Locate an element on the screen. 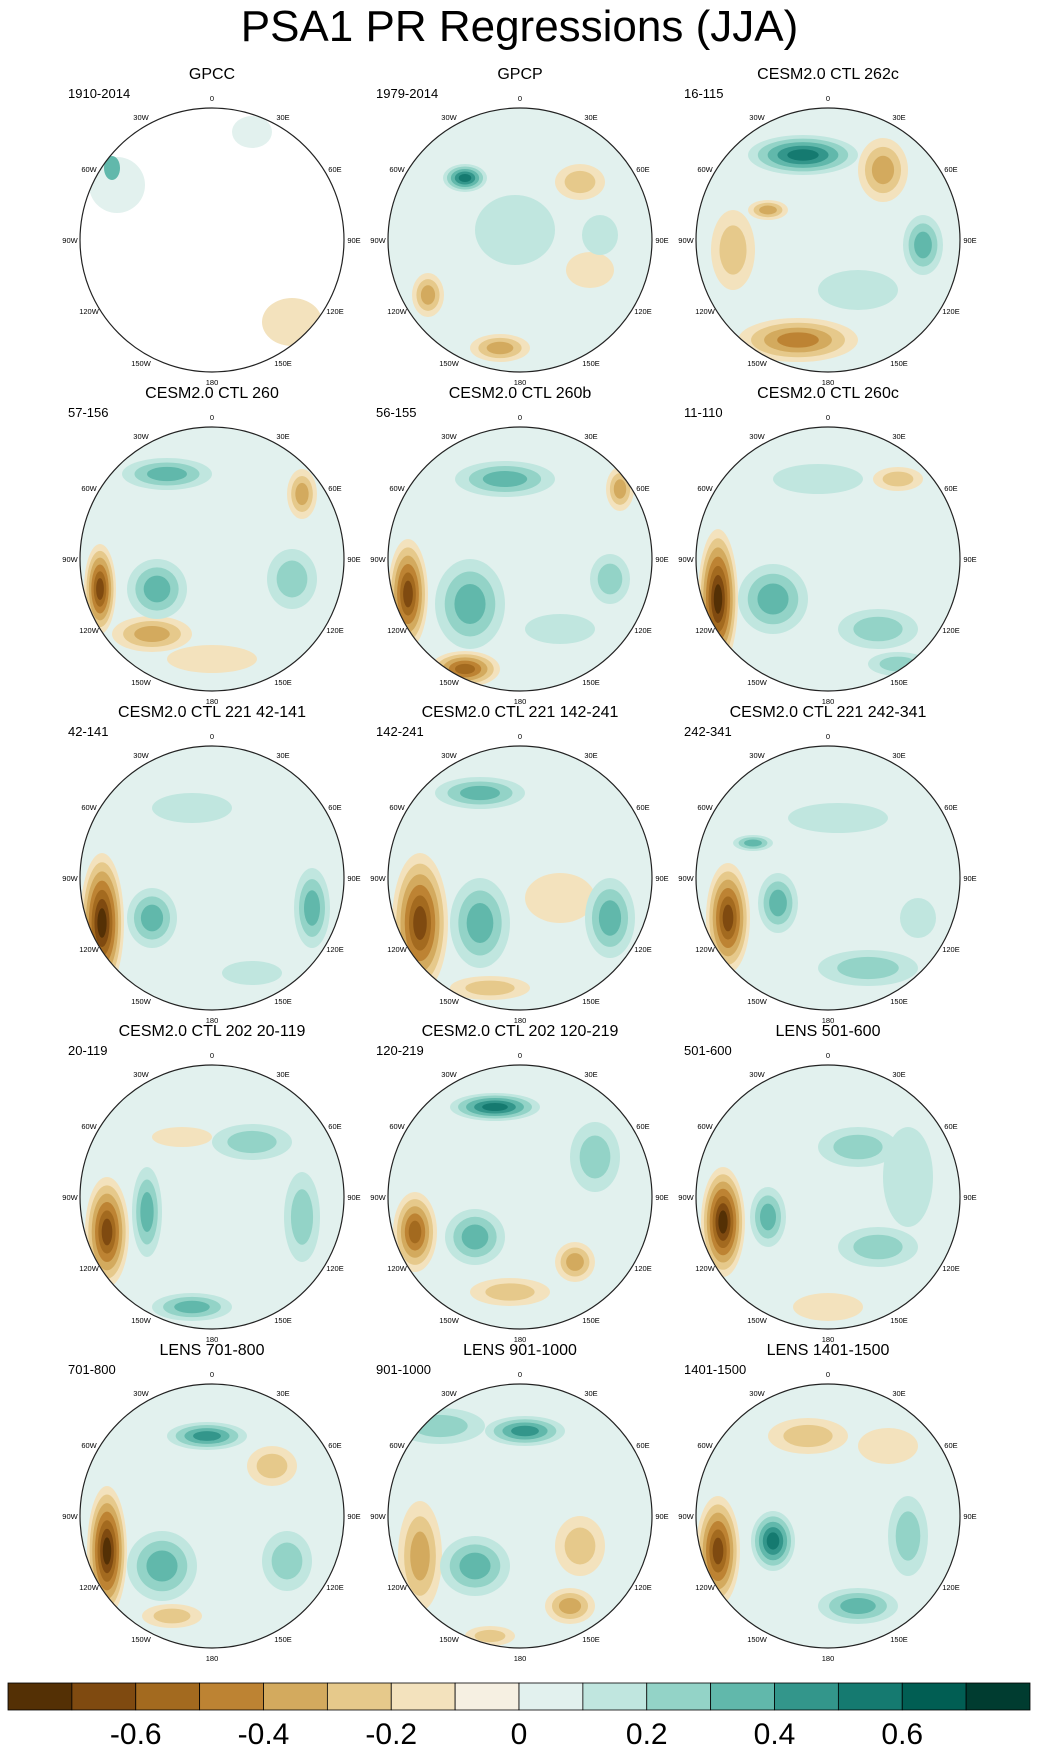 The height and width of the screenshot is (1758, 1039). panel-title: CESM2.0 CTL 202 20-119 is located at coordinates (212, 1031).